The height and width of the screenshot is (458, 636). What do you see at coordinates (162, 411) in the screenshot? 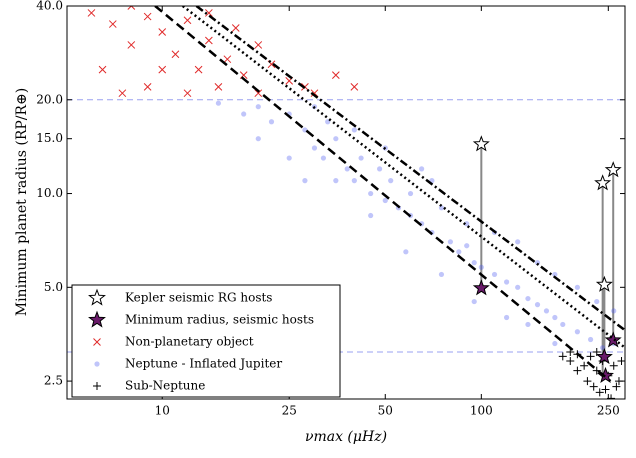
I see `x-tick-label: 10` at bounding box center [162, 411].